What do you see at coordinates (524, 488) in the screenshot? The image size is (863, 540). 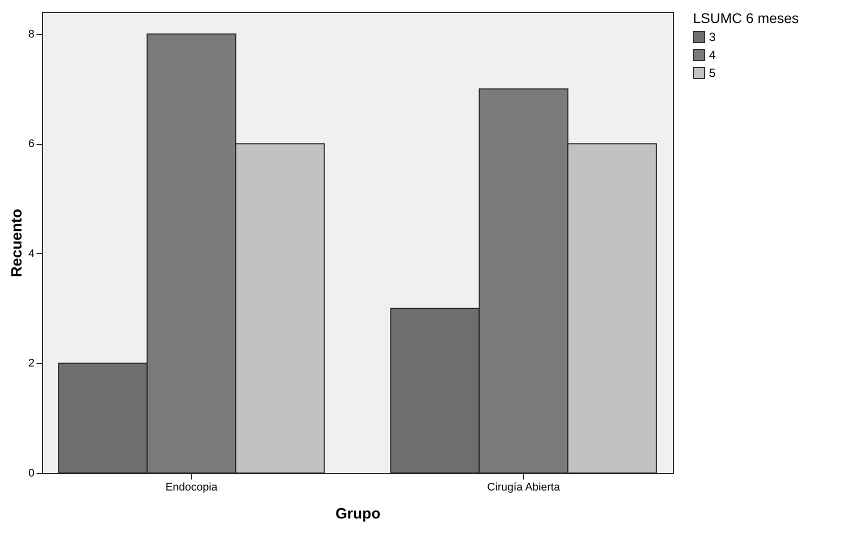 I see `x-tick-label: Cirugía Abierta` at bounding box center [524, 488].